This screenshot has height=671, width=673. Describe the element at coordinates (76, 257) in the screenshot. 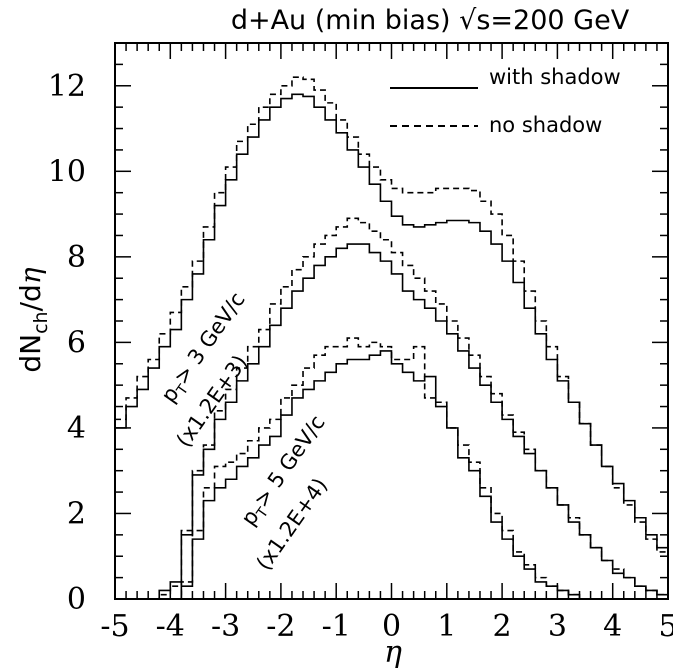

I see `y-tick-label: 8` at that location.